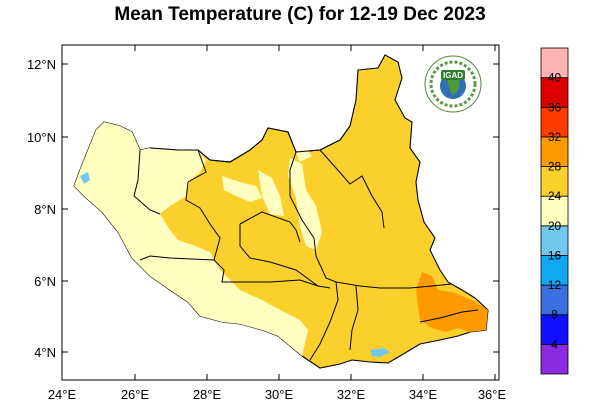 Image resolution: width=600 pixels, height=419 pixels. Describe the element at coordinates (554, 315) in the screenshot. I see `colorbar-label: 8` at that location.